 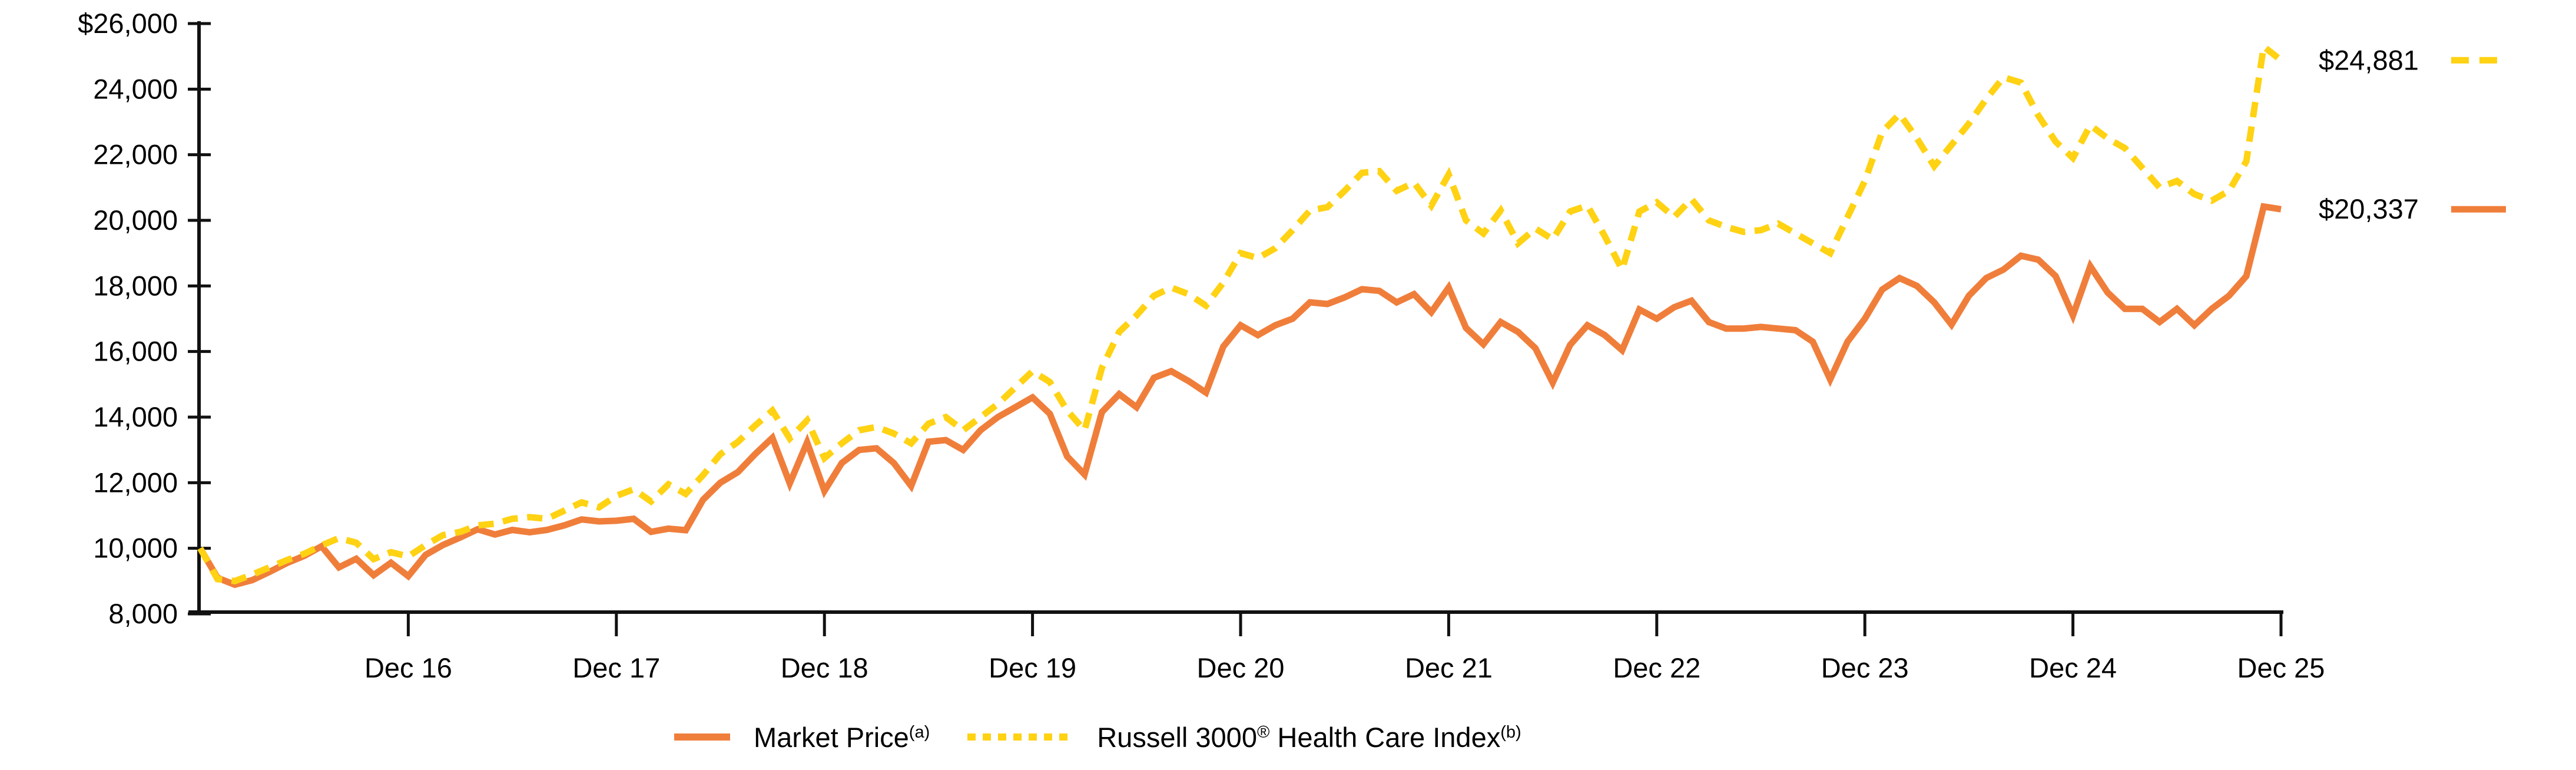 I want to click on y-axis-tick-label: 8,000, so click(x=143, y=613).